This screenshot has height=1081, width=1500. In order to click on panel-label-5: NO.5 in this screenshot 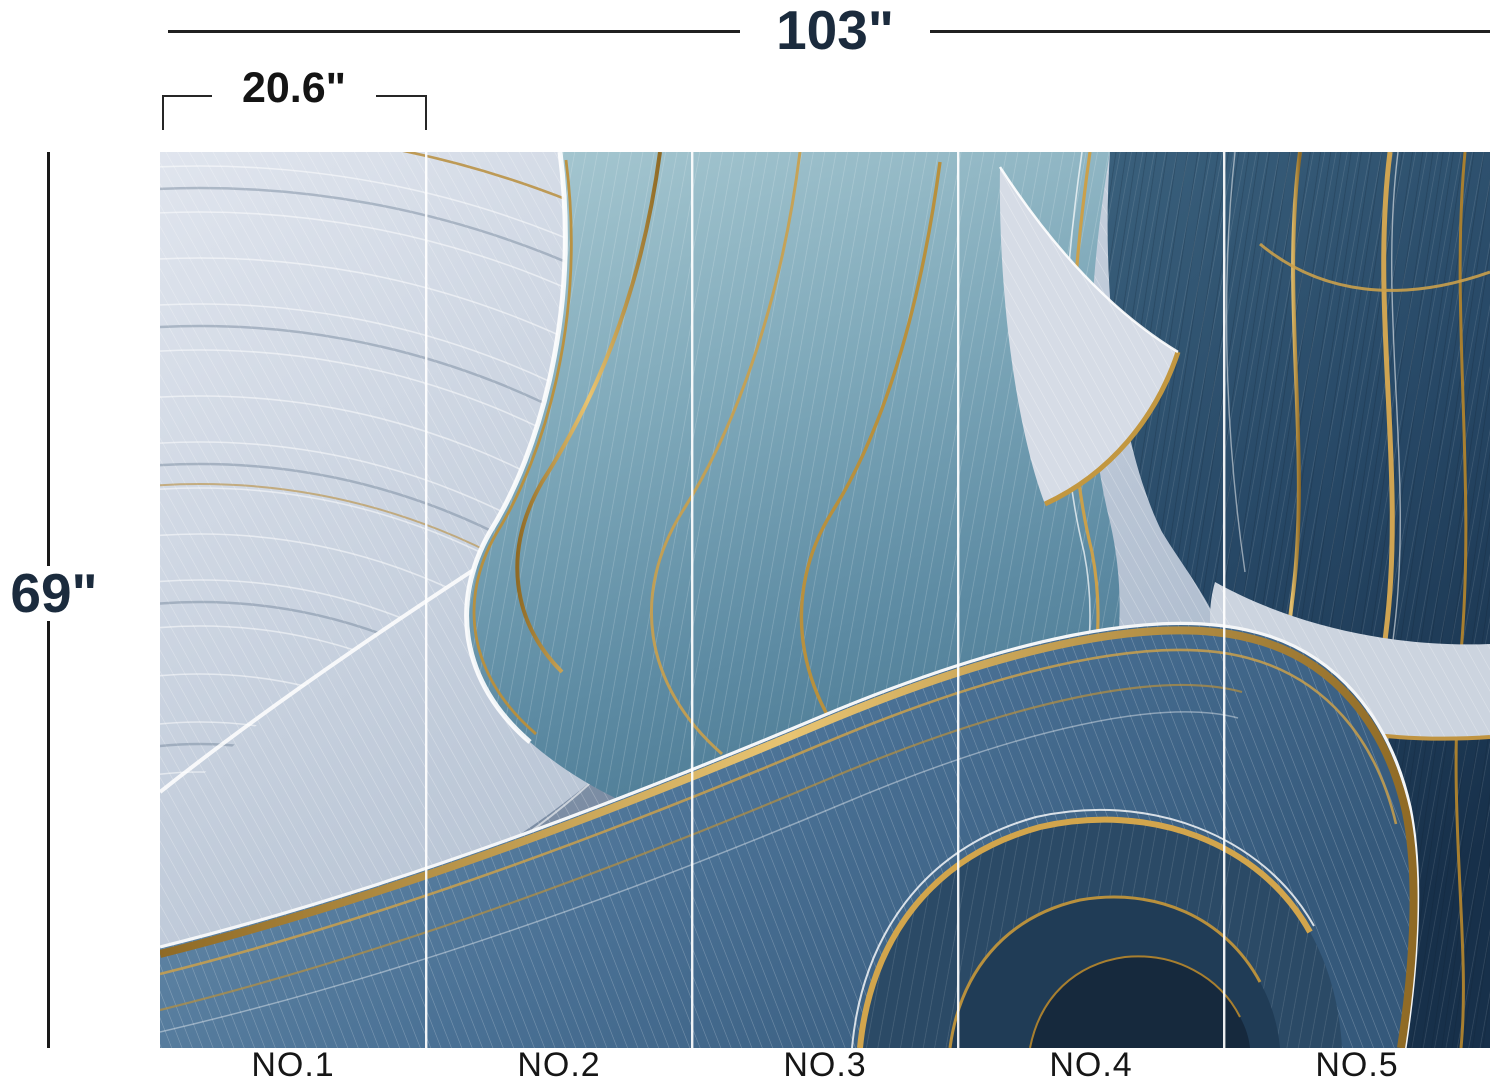, I will do `click(1357, 1063)`.